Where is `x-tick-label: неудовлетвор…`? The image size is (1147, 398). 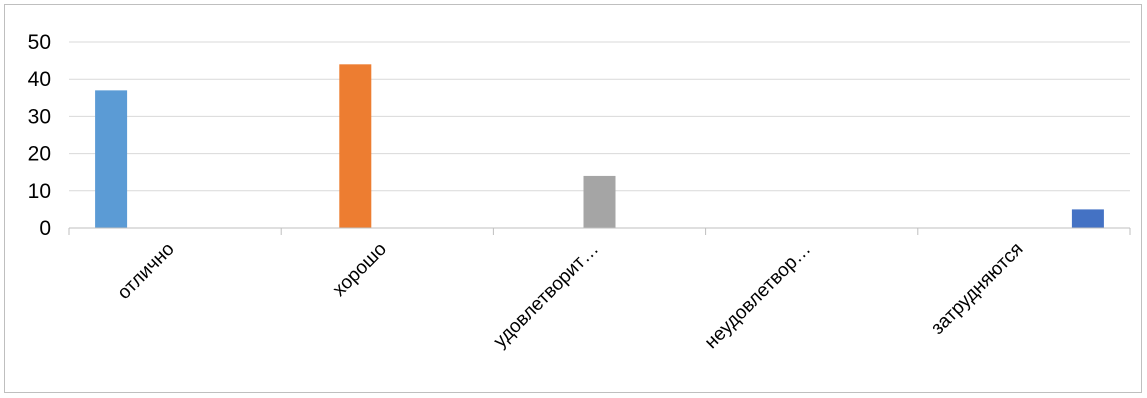
x-tick-label: неудовлетвор… is located at coordinates (758, 296).